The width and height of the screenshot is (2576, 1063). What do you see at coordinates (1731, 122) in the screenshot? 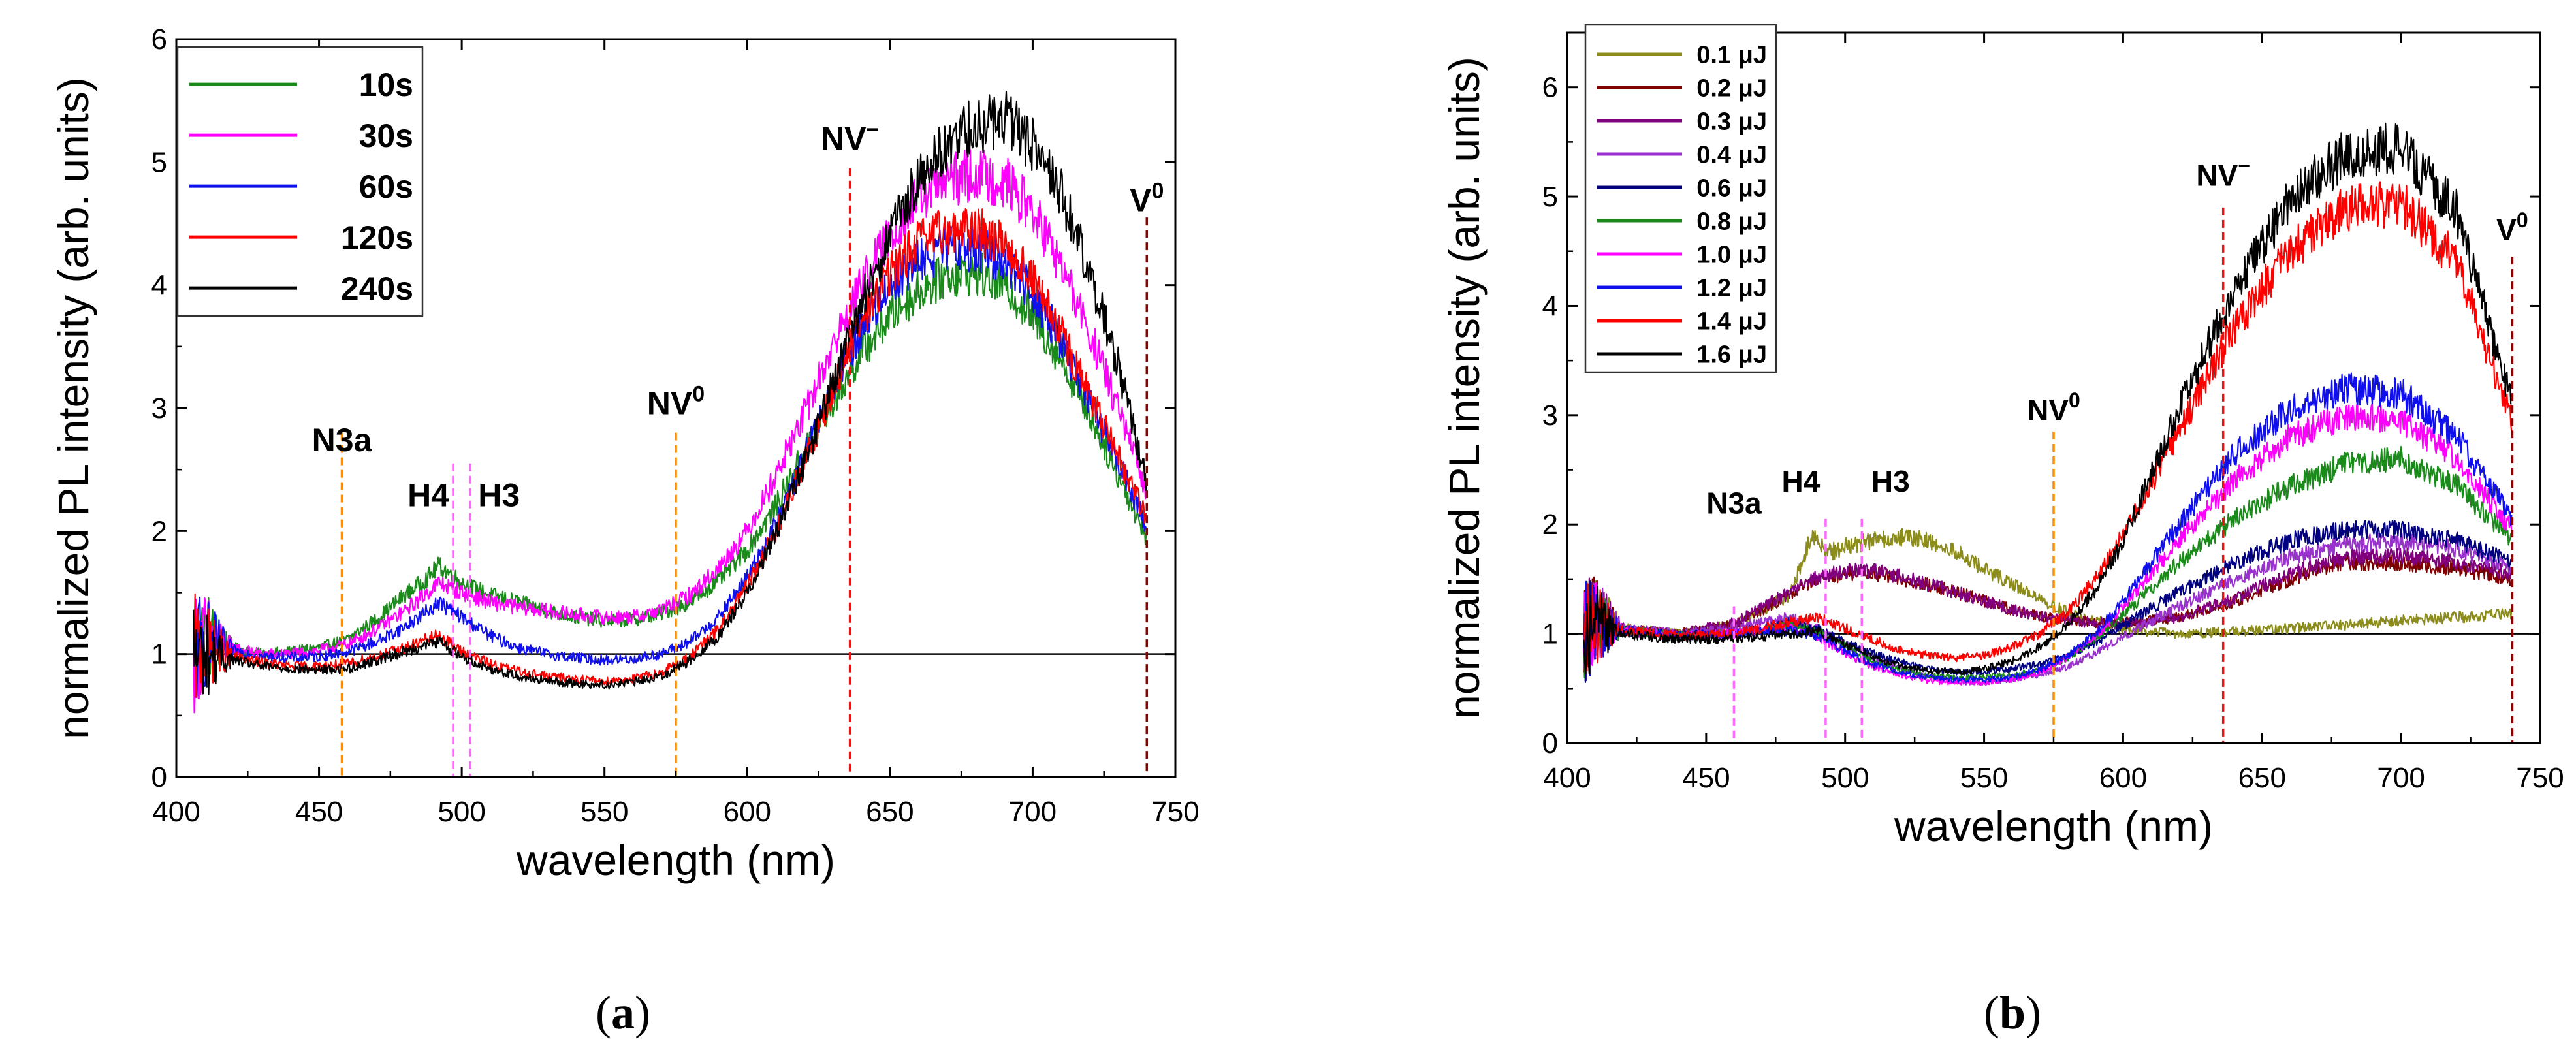
I see `legend-label: 0.3 μJ` at bounding box center [1731, 122].